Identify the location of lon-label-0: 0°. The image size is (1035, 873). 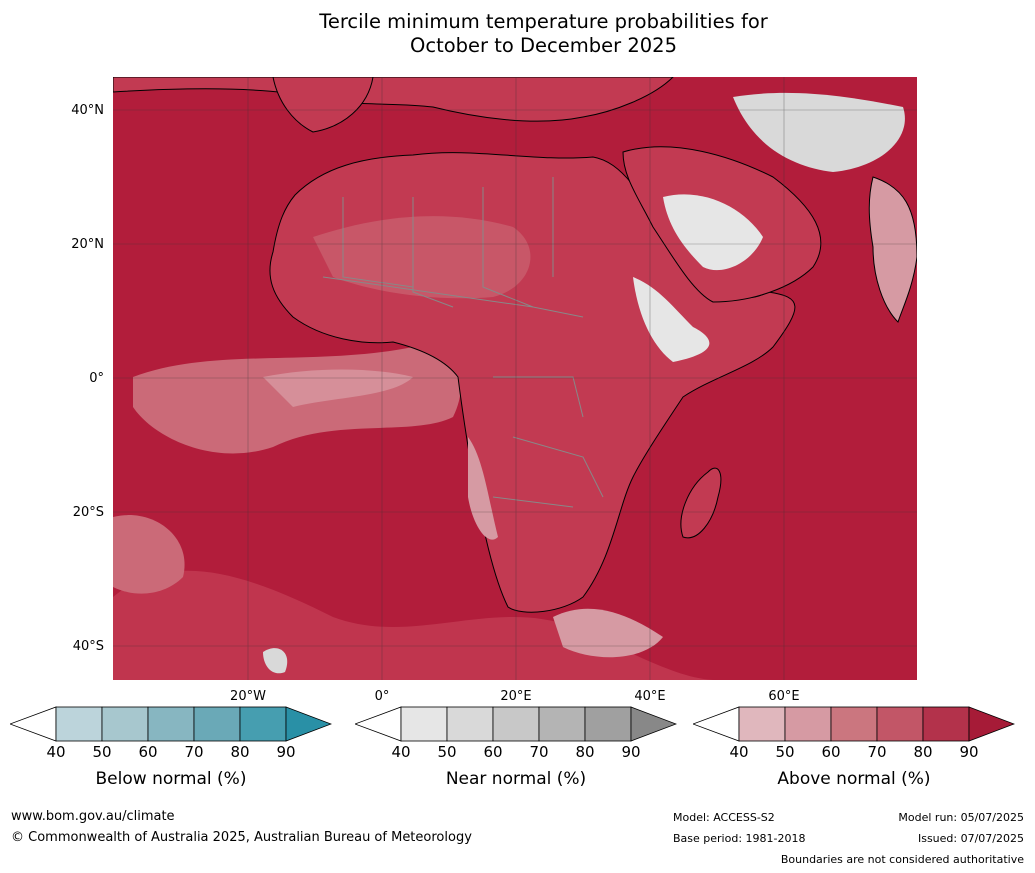
(382, 696).